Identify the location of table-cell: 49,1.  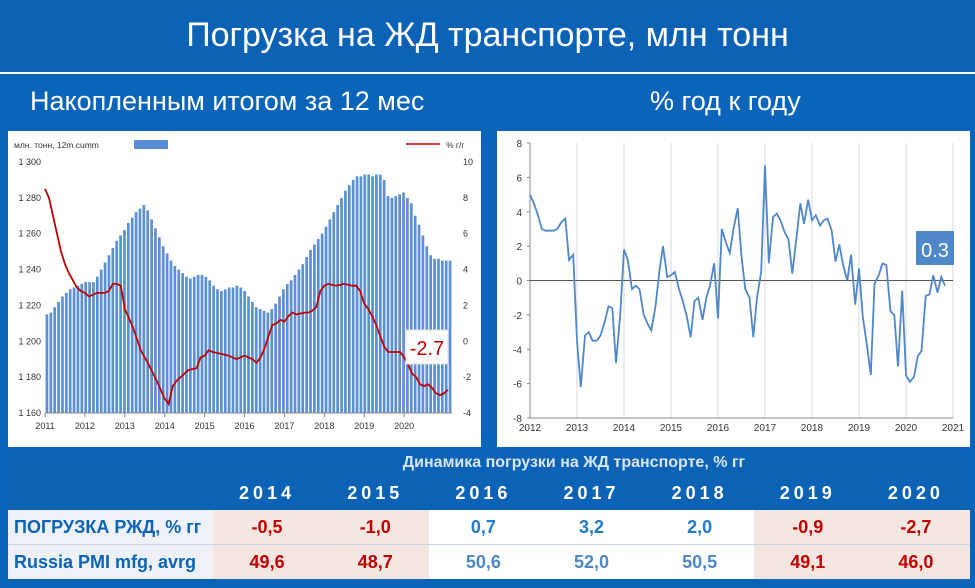
(807, 561).